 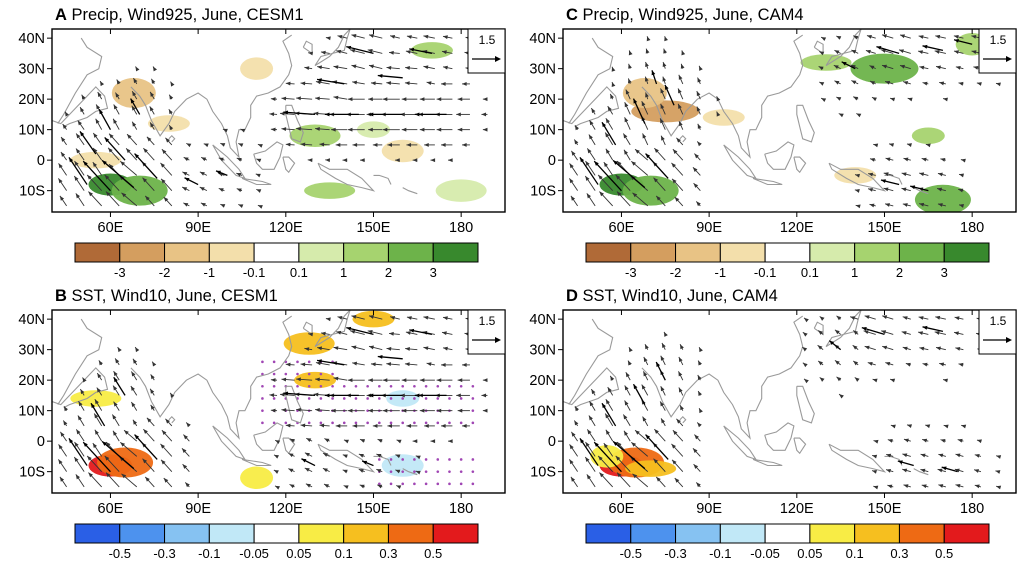 I want to click on map-frame, so click(x=789, y=120).